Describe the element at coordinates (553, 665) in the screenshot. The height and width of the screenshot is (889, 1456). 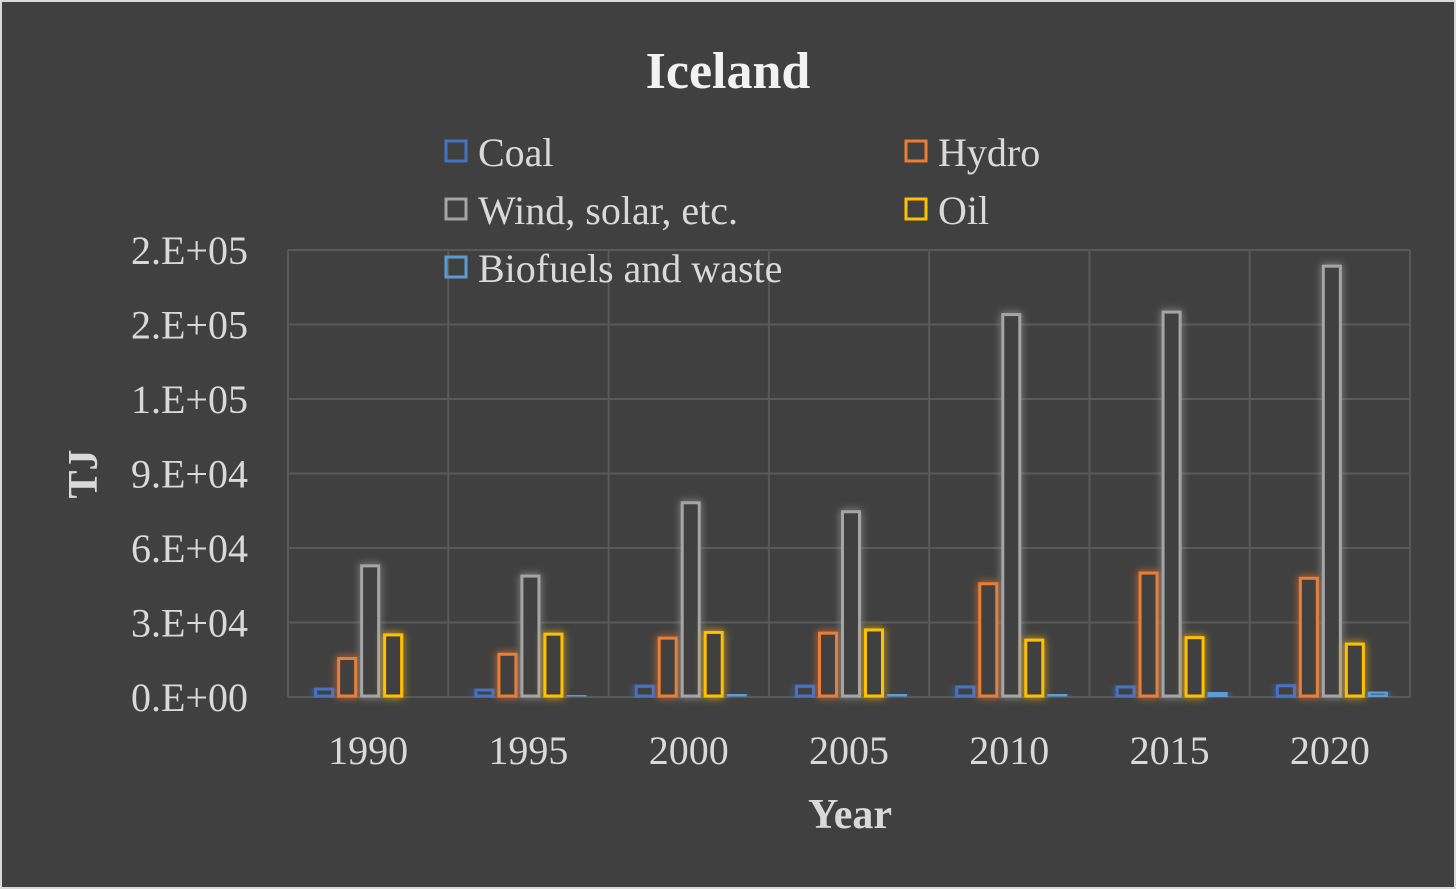
I see `bar-oil-1995` at that location.